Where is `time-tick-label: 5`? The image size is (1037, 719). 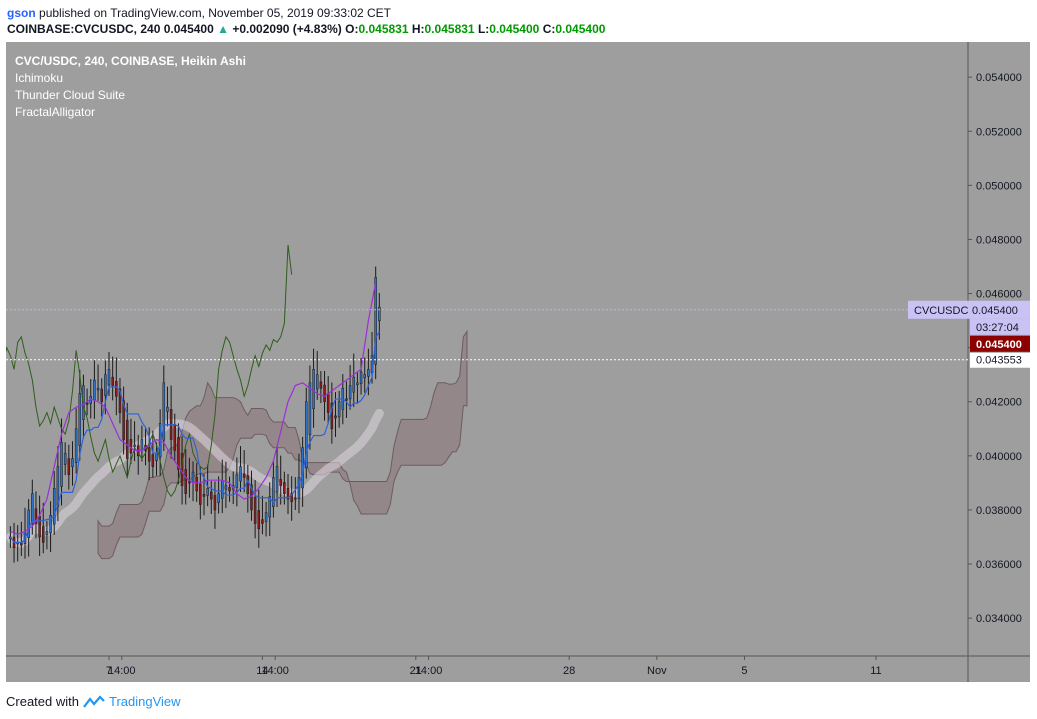 time-tick-label: 5 is located at coordinates (744, 671).